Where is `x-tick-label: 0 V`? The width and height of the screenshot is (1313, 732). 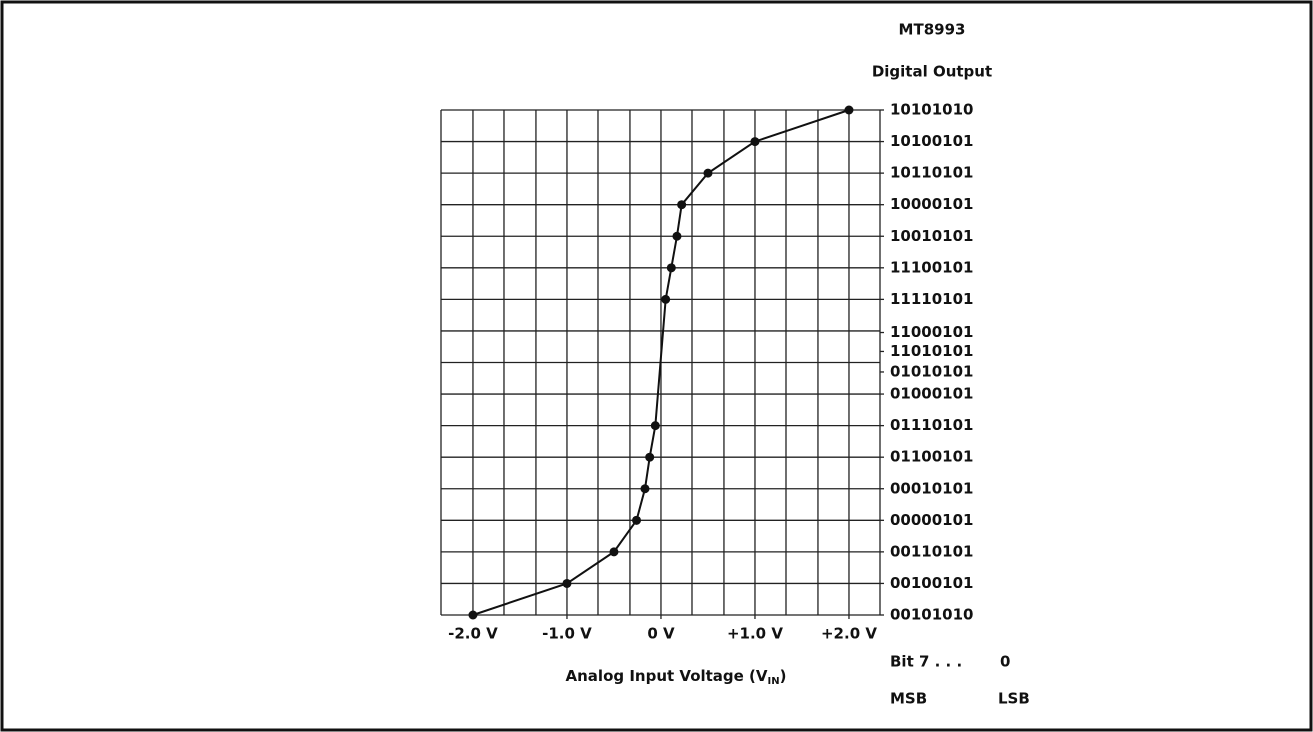
x-tick-label: 0 V is located at coordinates (661, 634).